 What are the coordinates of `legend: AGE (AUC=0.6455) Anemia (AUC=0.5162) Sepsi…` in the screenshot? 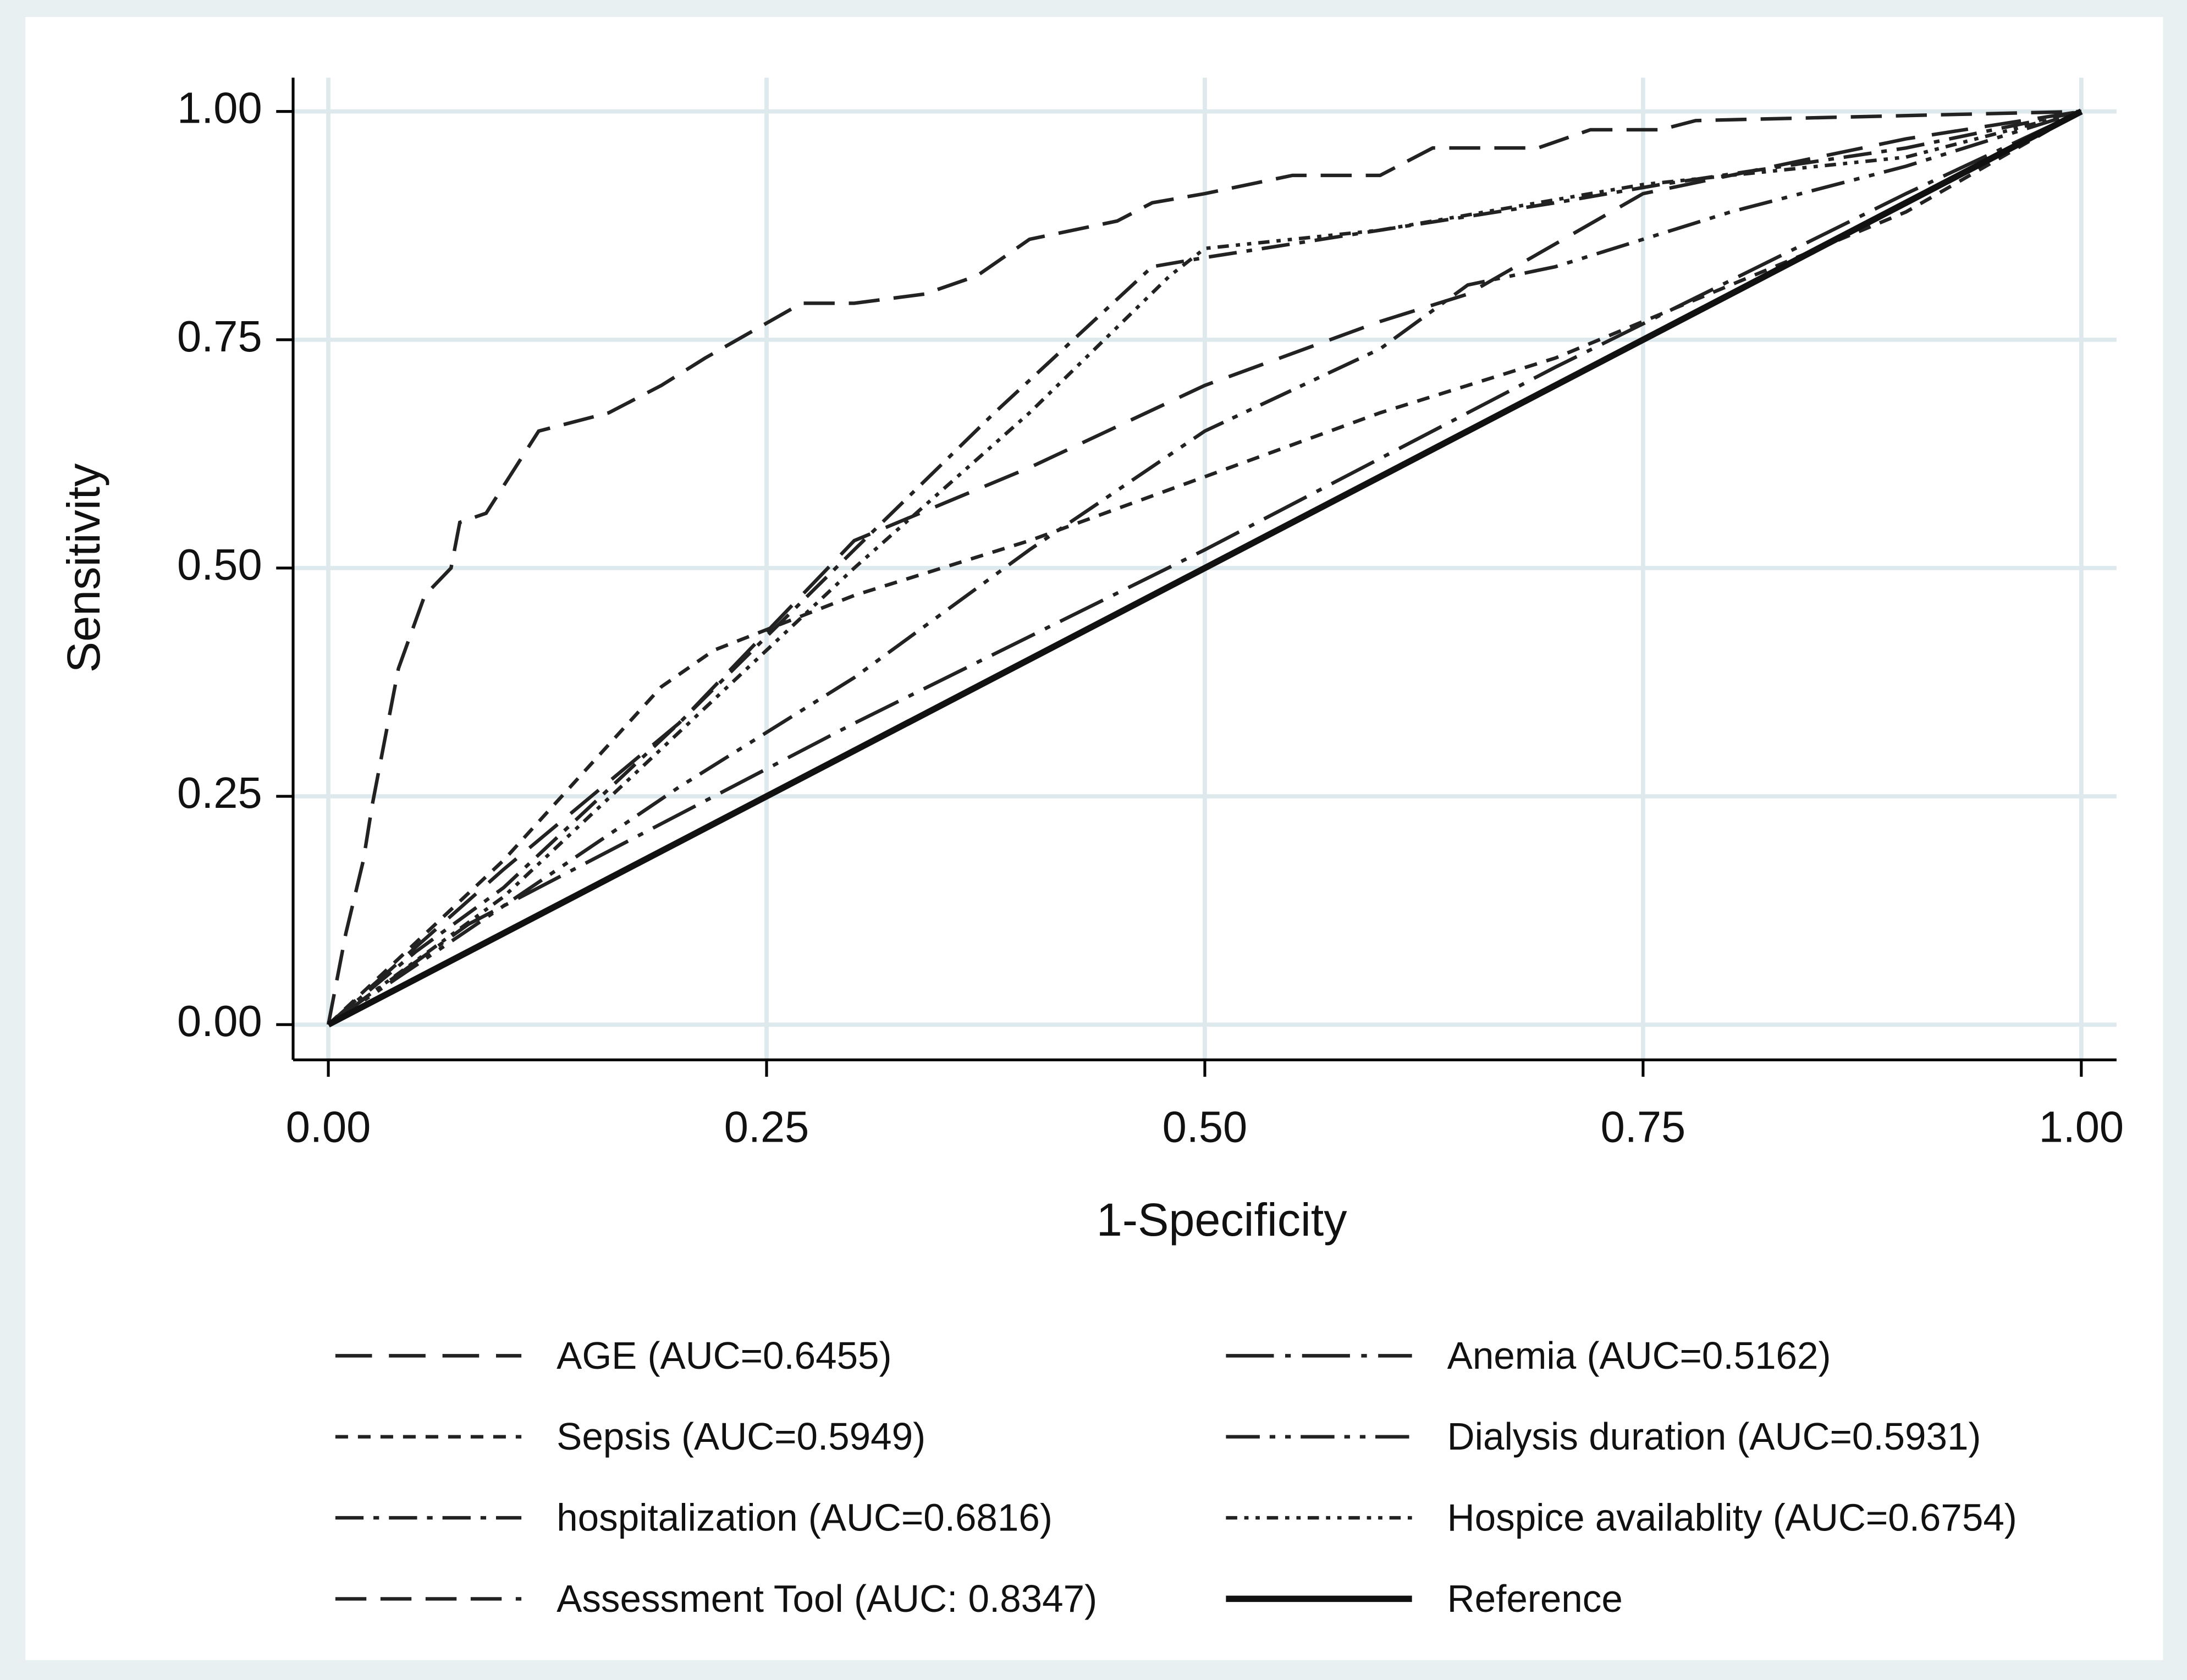 It's located at (1176, 1477).